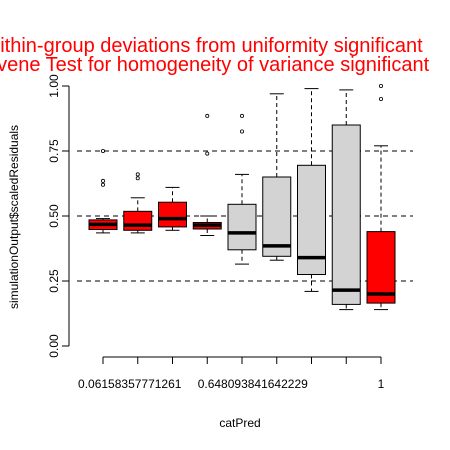 This screenshot has width=450, height=450. I want to click on y-tick-label: 0.00, so click(54, 346).